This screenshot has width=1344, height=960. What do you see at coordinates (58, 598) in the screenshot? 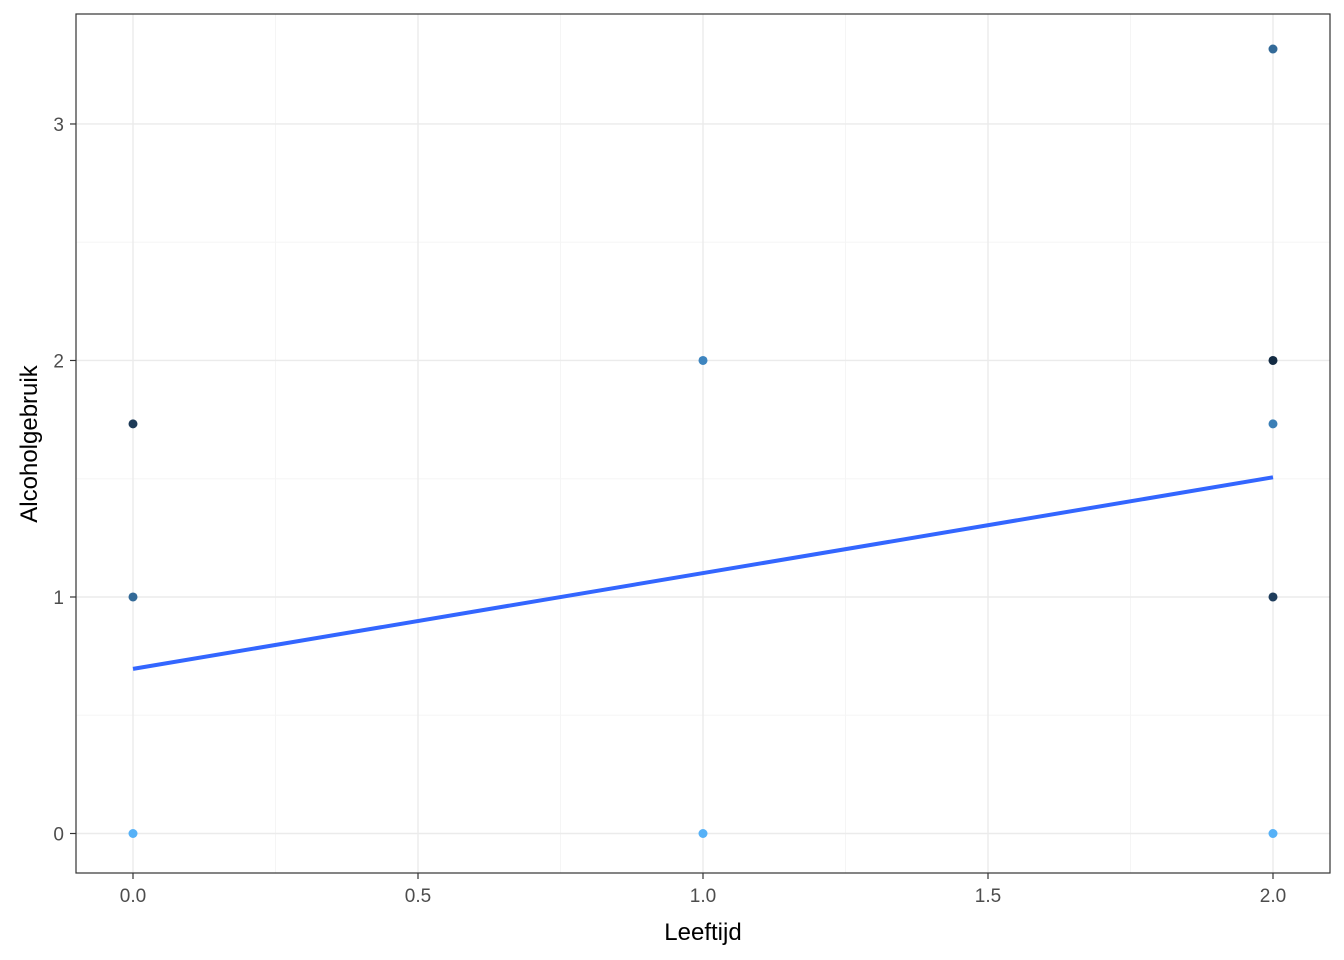
I see `y-tick-label: 1` at bounding box center [58, 598].